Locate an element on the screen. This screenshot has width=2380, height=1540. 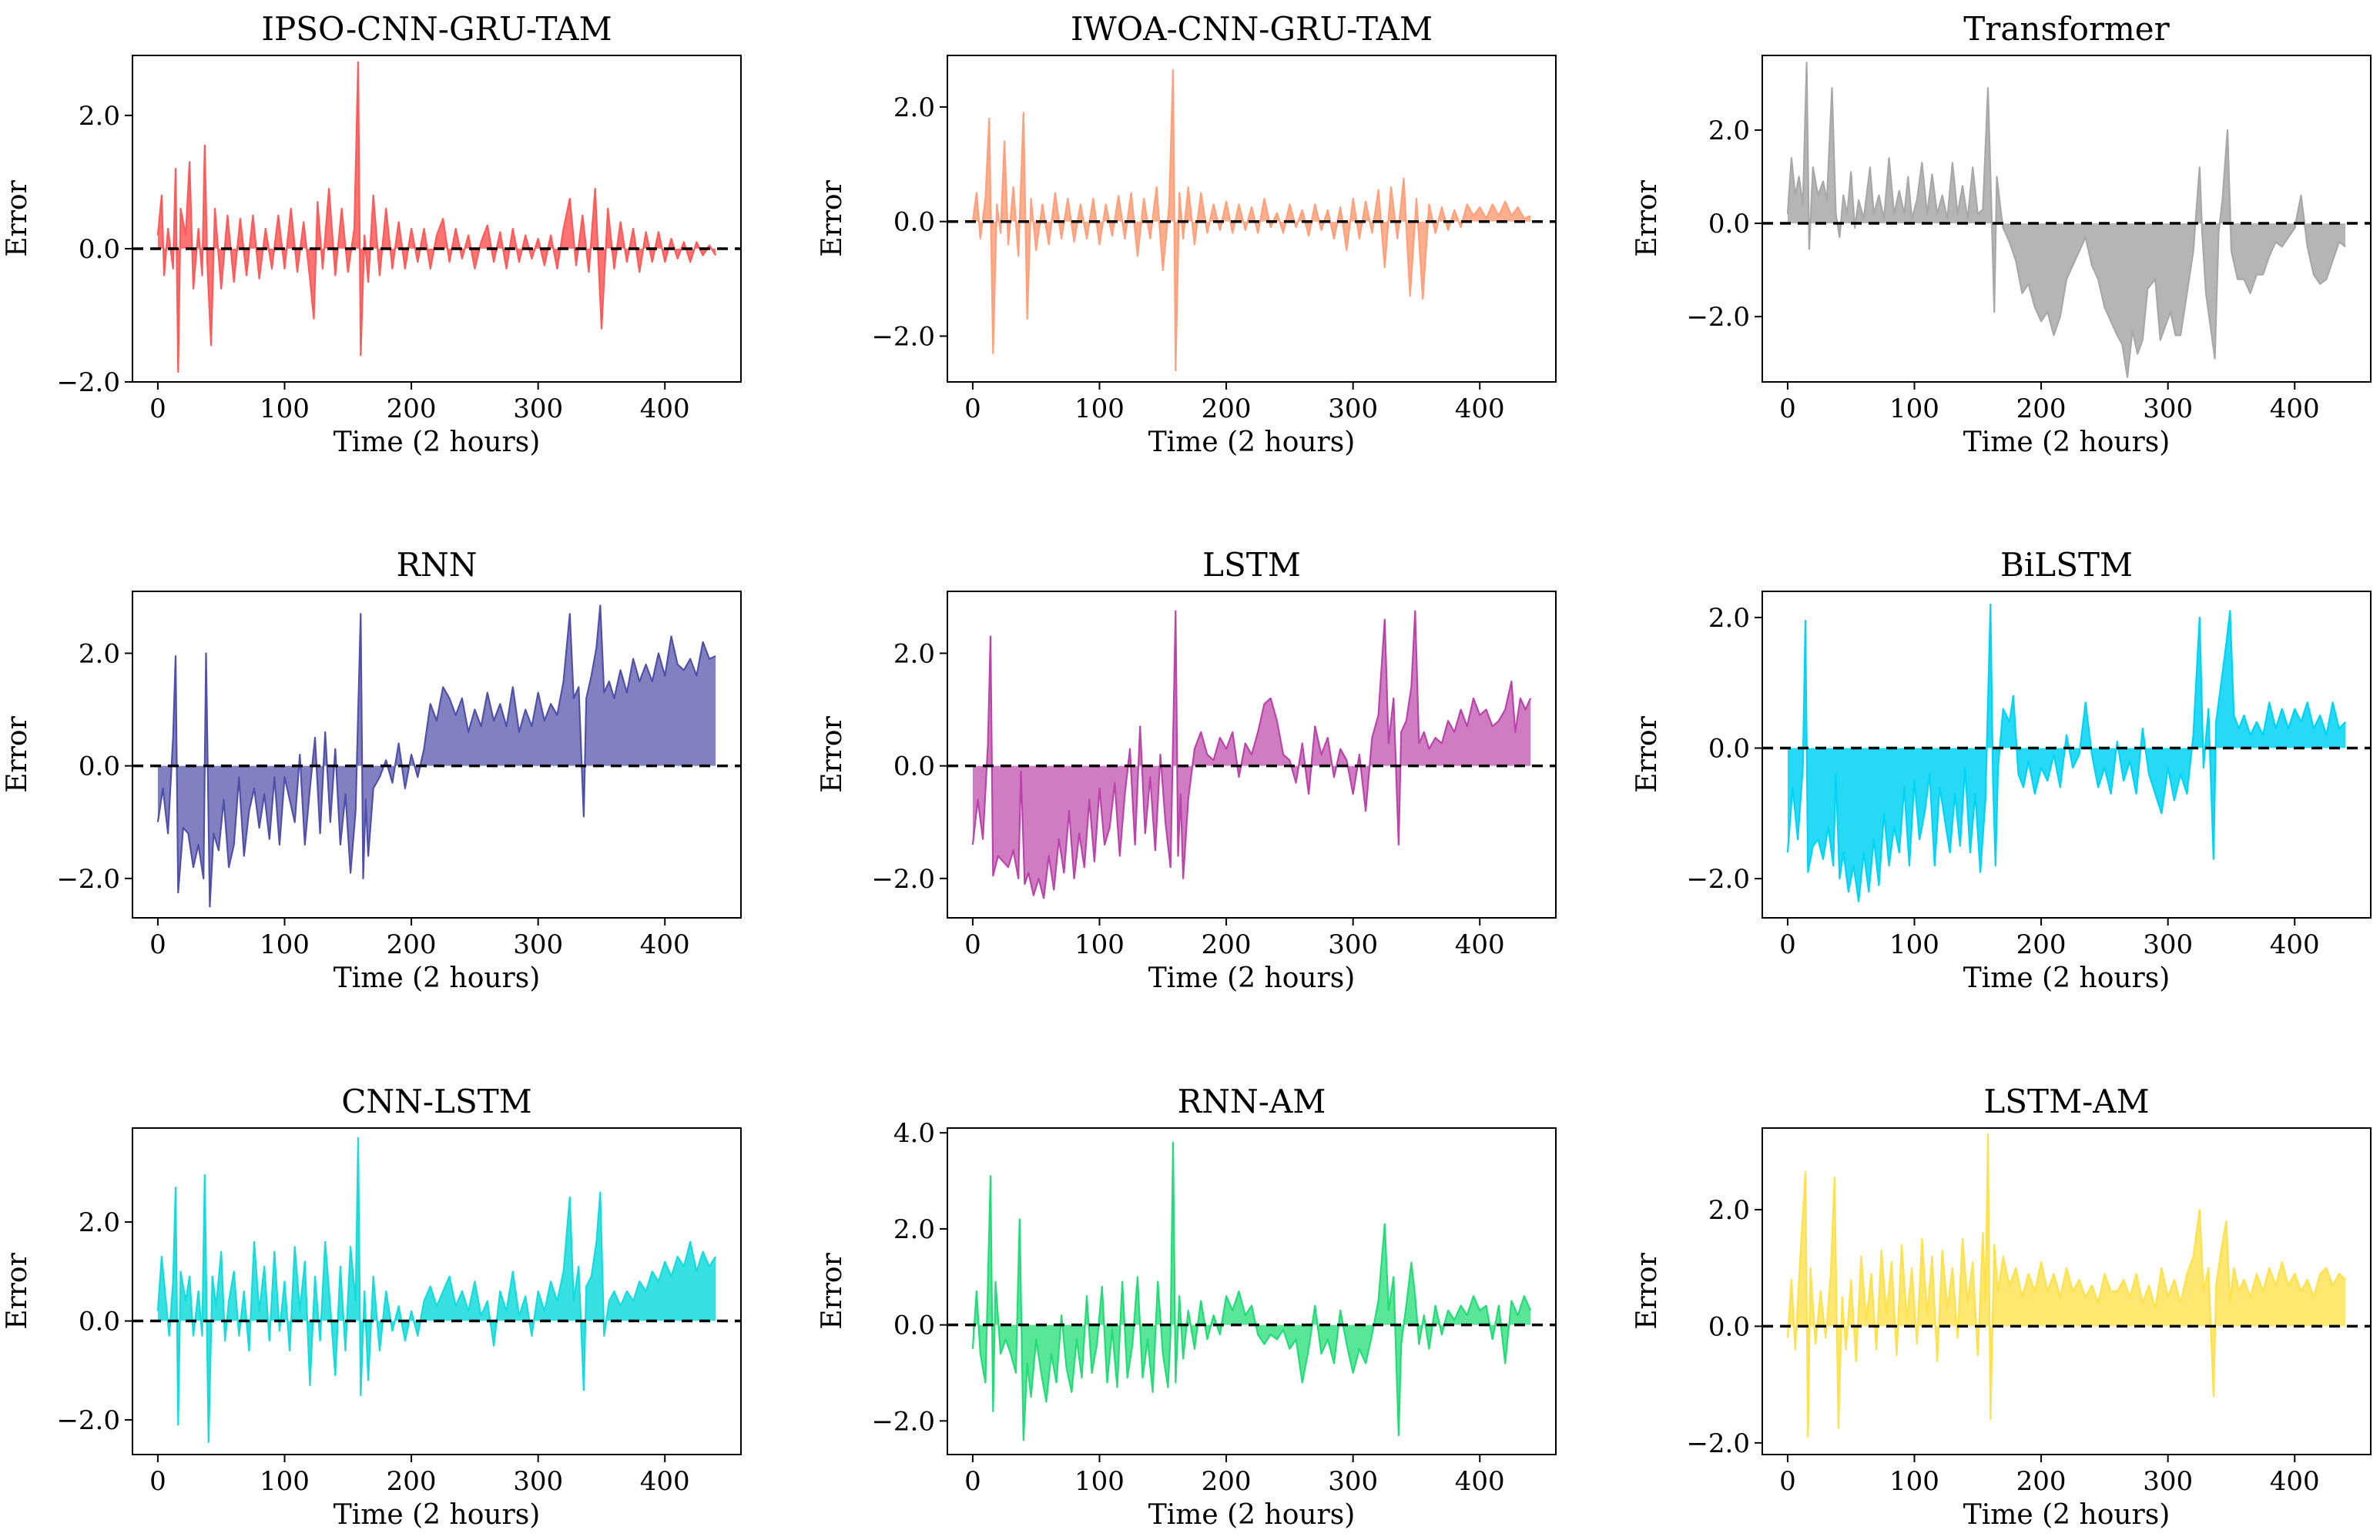
y-tick-label: 4.0 is located at coordinates (914, 1133).